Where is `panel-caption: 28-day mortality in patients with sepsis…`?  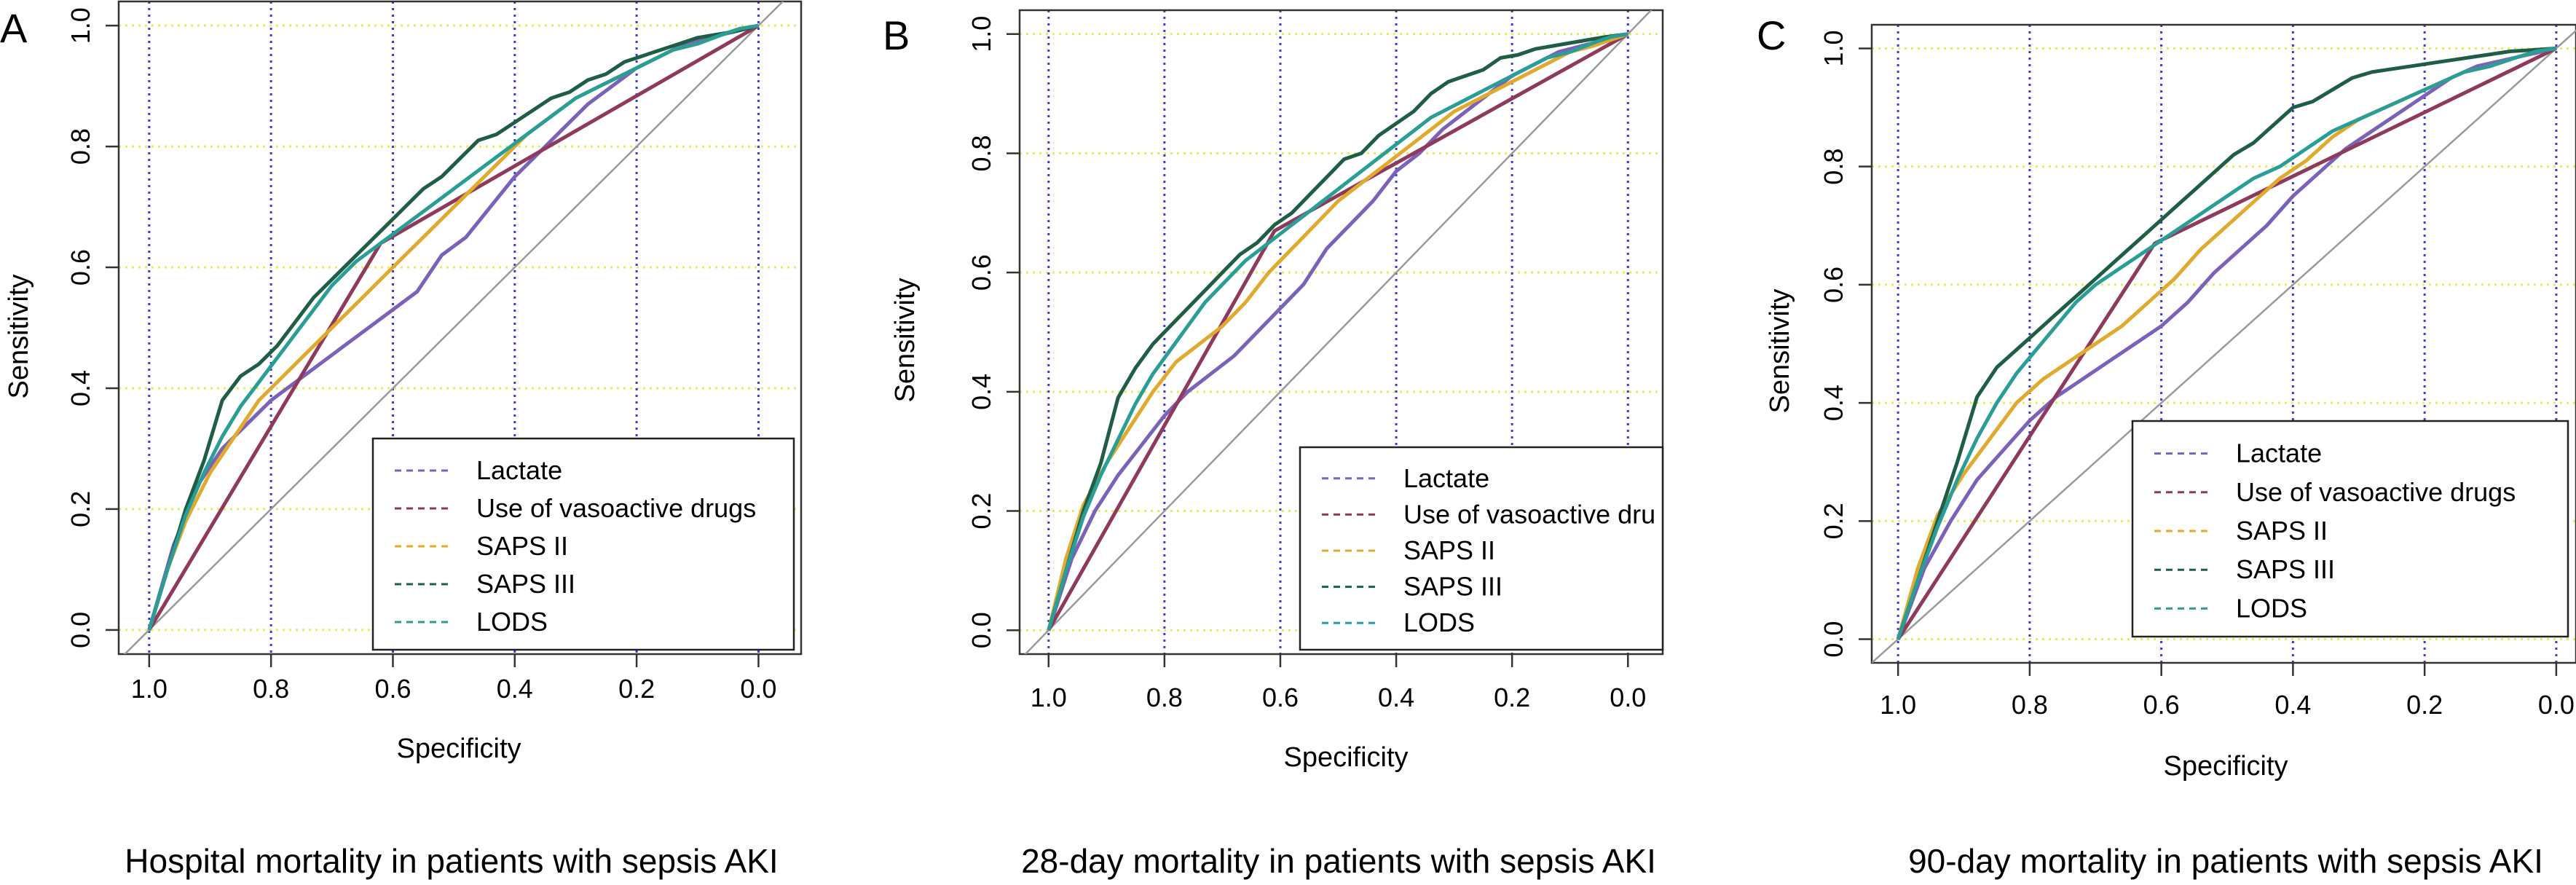
panel-caption: 28-day mortality in patients with sepsis… is located at coordinates (1338, 861).